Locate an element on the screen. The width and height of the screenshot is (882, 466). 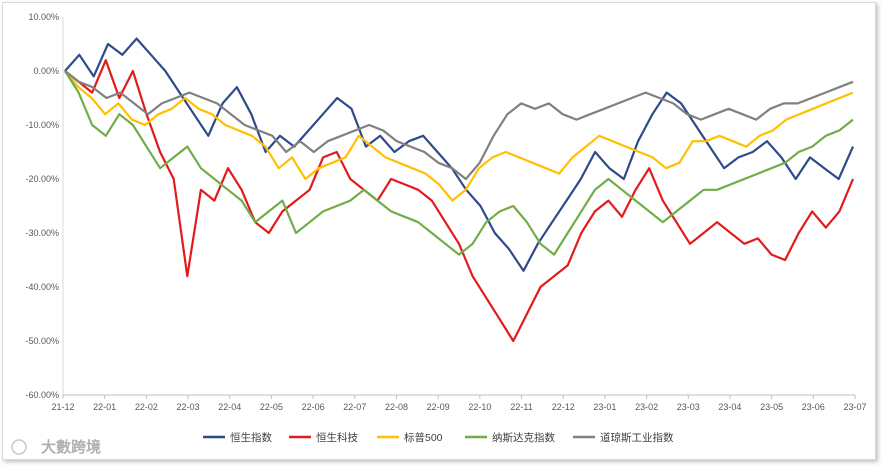
x-tick-label: 23-04 is located at coordinates (729, 407).